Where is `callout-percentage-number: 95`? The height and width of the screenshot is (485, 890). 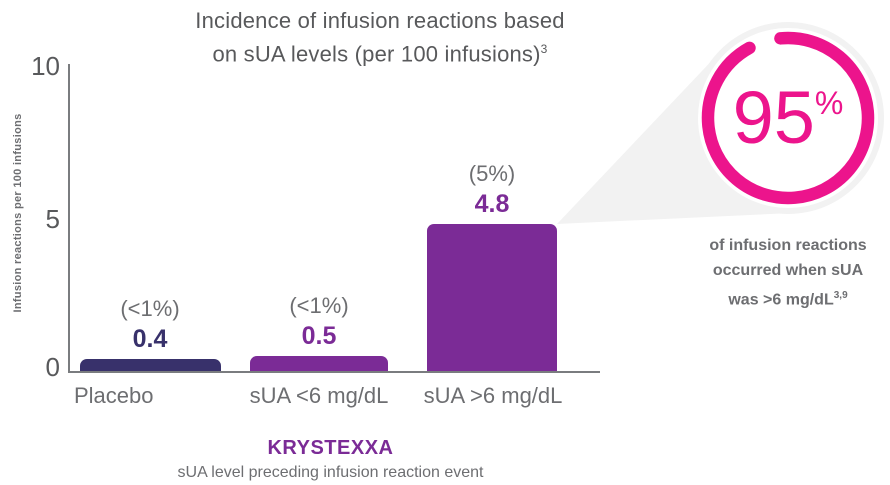 callout-percentage-number: 95 is located at coordinates (773, 117).